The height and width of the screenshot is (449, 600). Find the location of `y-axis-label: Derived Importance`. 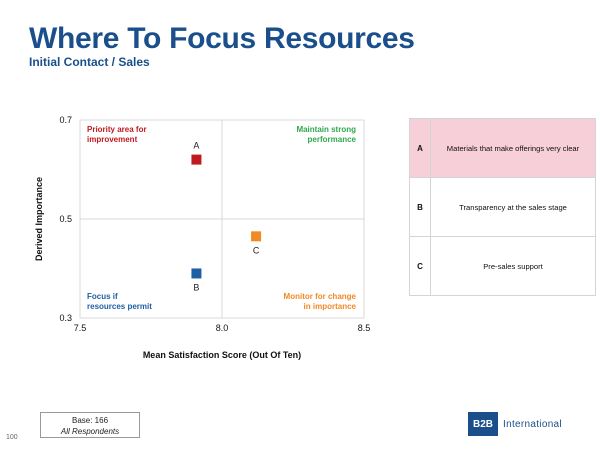

y-axis-label: Derived Importance is located at coordinates (39, 219).